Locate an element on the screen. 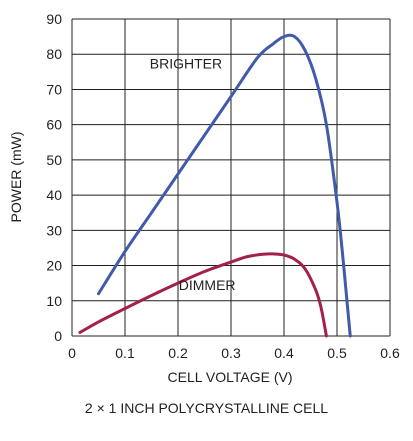 The image size is (413, 441). x-axis-title: CELL VOLTAGE (V) is located at coordinates (230, 377).